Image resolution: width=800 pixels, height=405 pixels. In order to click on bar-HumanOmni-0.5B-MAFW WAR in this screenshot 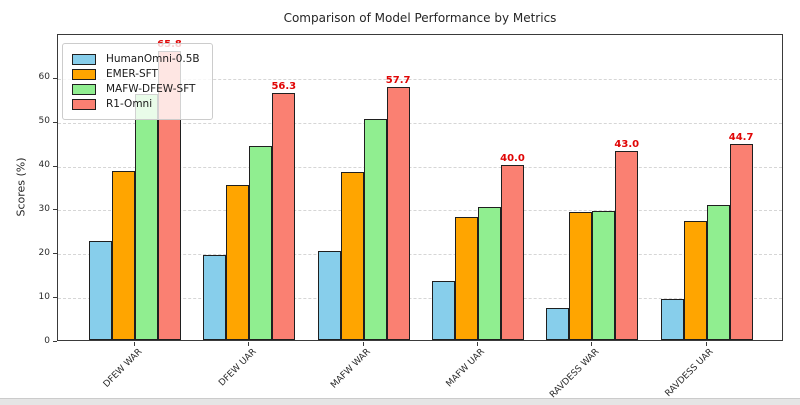, I will do `click(329, 295)`.